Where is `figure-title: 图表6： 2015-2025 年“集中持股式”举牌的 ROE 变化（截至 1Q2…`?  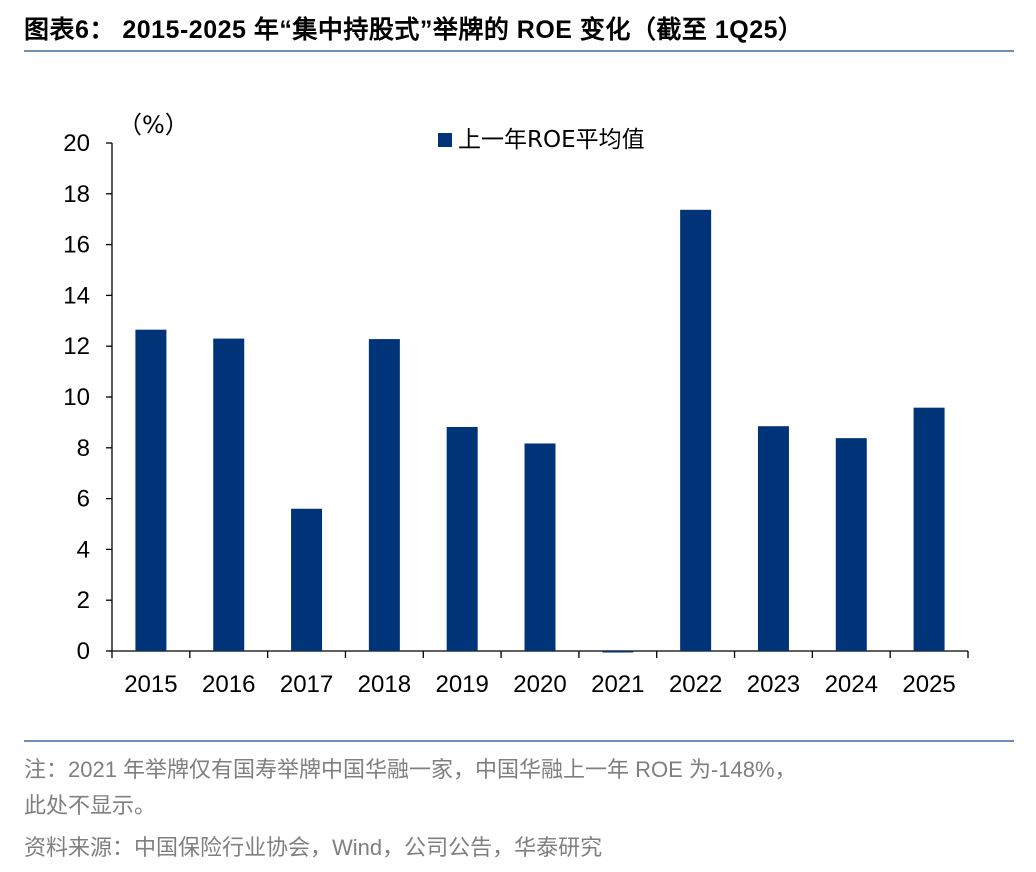
figure-title: 图表6： 2015-2025 年“集中持股式”举牌的 ROE 变化（截至 1Q2… is located at coordinates (414, 30).